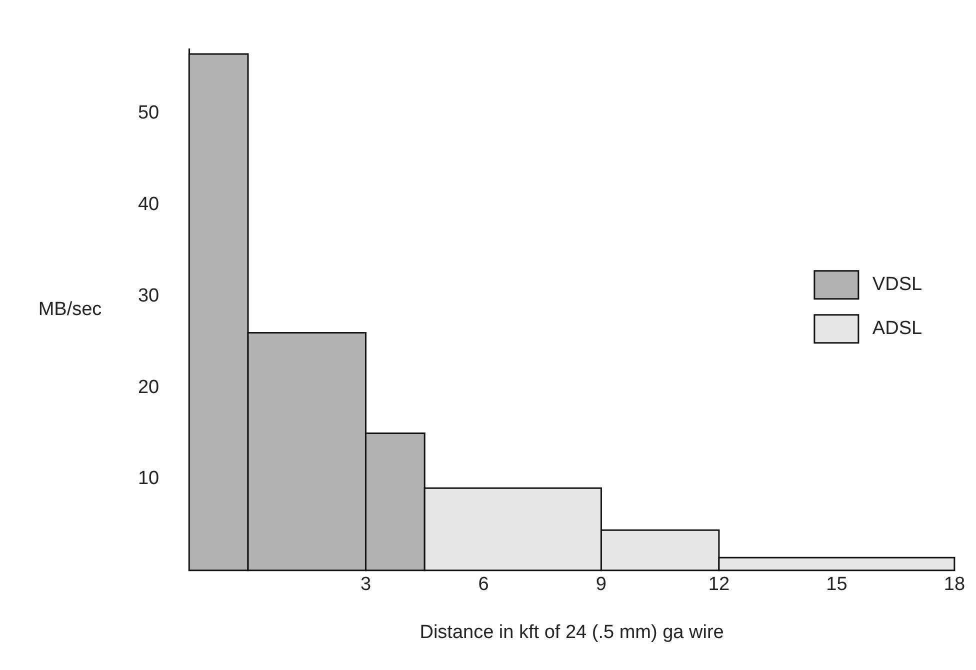  Describe the element at coordinates (572, 632) in the screenshot. I see `x-axis-title: Distance in kft of 24 (.5 mm) ga wire` at that location.